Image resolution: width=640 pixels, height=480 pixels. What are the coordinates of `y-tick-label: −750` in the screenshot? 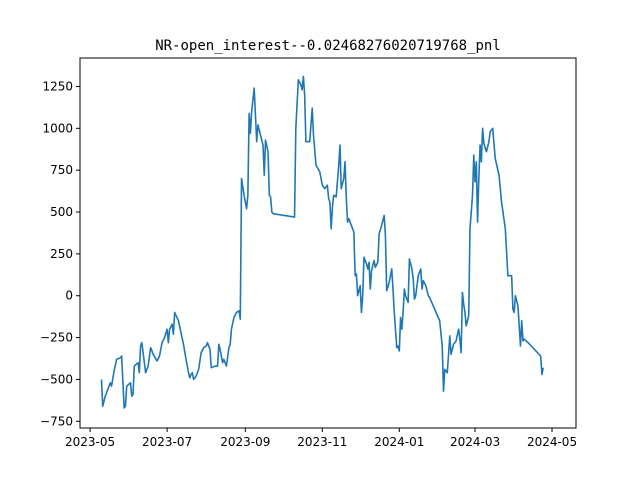 It's located at (56, 421).